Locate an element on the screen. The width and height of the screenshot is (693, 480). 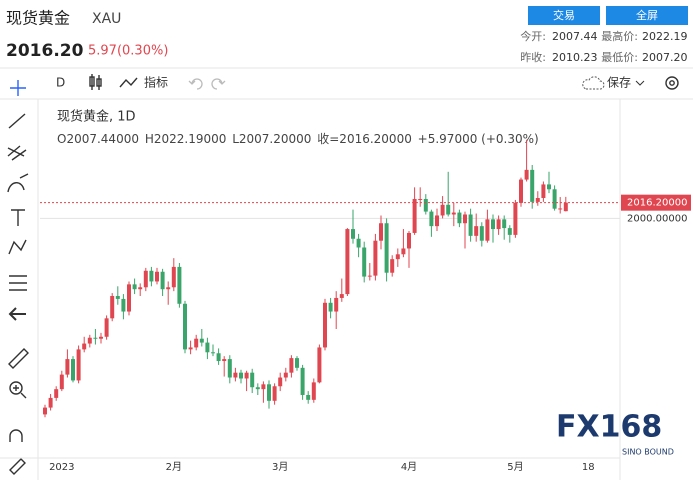
change: 5.97(0.30%) is located at coordinates (128, 51).